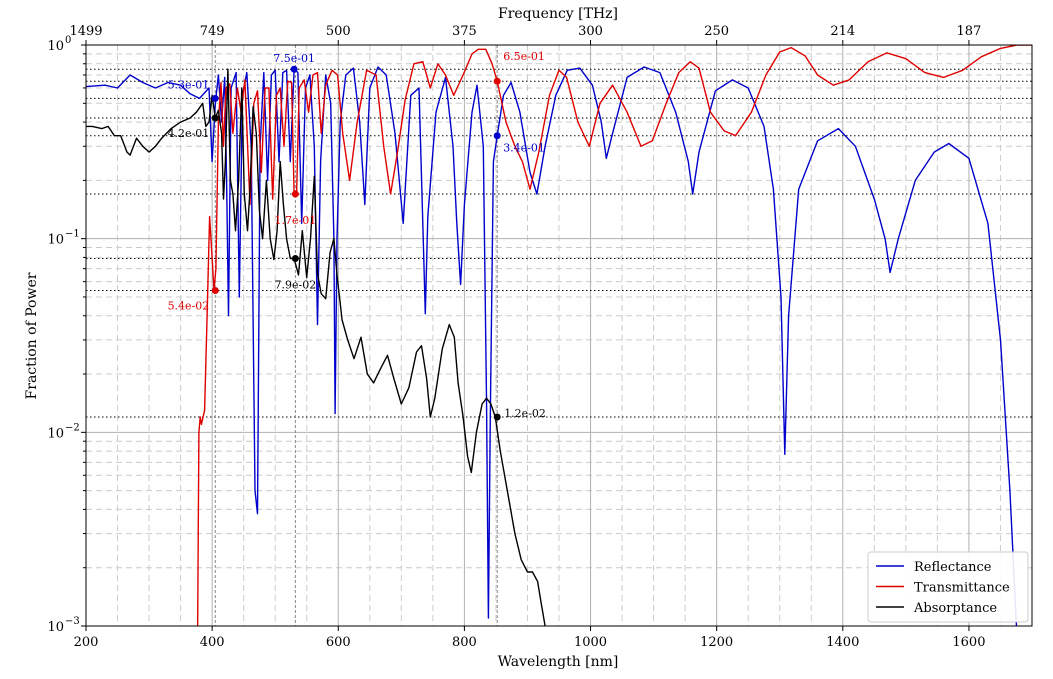  Describe the element at coordinates (464, 31) in the screenshot. I see `top-tick-label: 375` at that location.